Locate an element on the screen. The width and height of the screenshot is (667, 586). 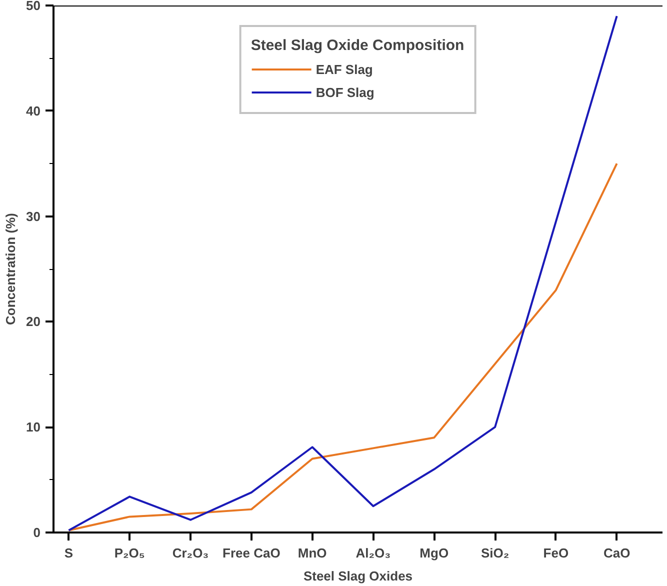
x-tick-label: CaO is located at coordinates (616, 553).